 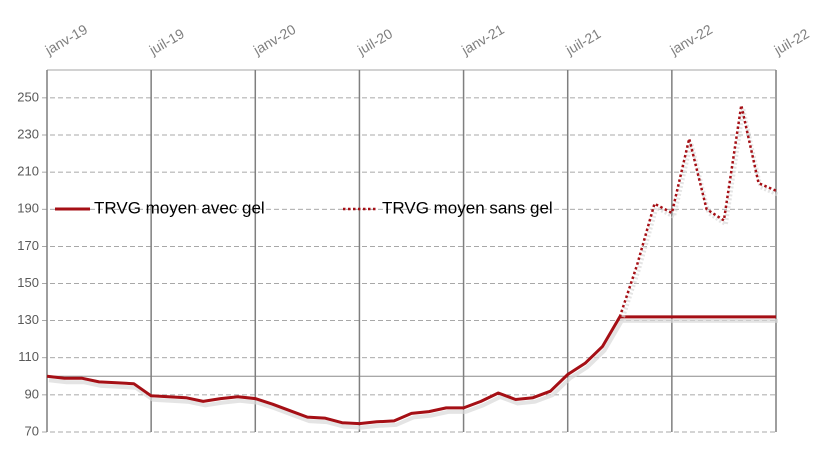 What do you see at coordinates (28, 96) in the screenshot?
I see `y-tick-label: 250` at bounding box center [28, 96].